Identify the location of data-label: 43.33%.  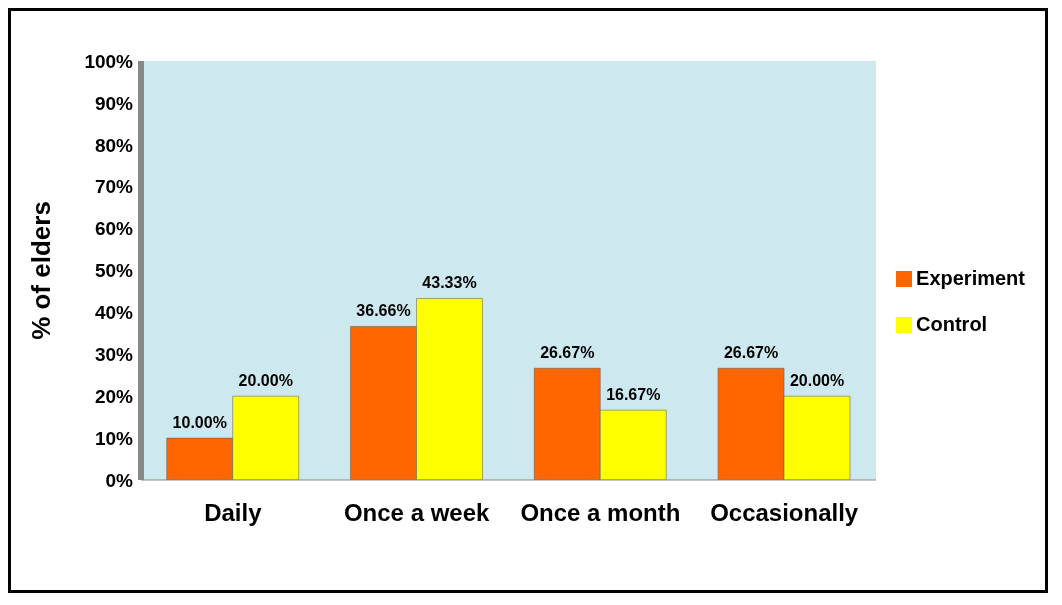
(449, 283).